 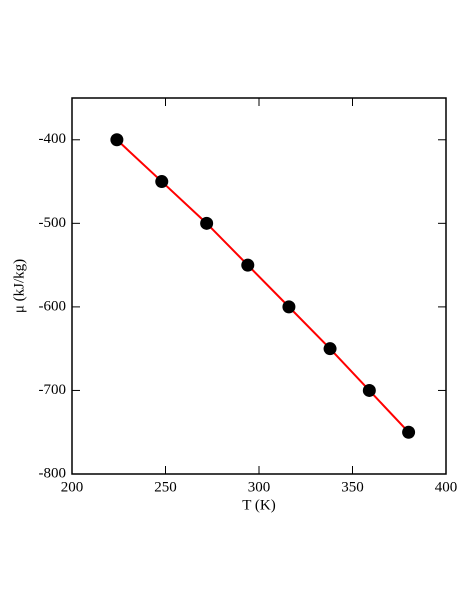 I want to click on x-tick-label: 250, so click(x=165, y=487).